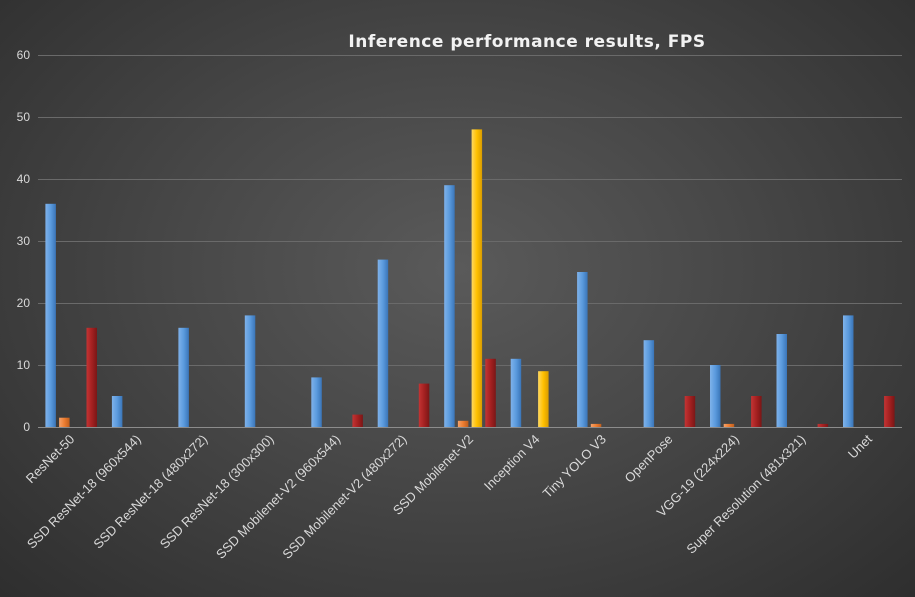 The width and height of the screenshot is (915, 597). What do you see at coordinates (50, 459) in the screenshot?
I see `x-tick-label: ResNet-50` at bounding box center [50, 459].